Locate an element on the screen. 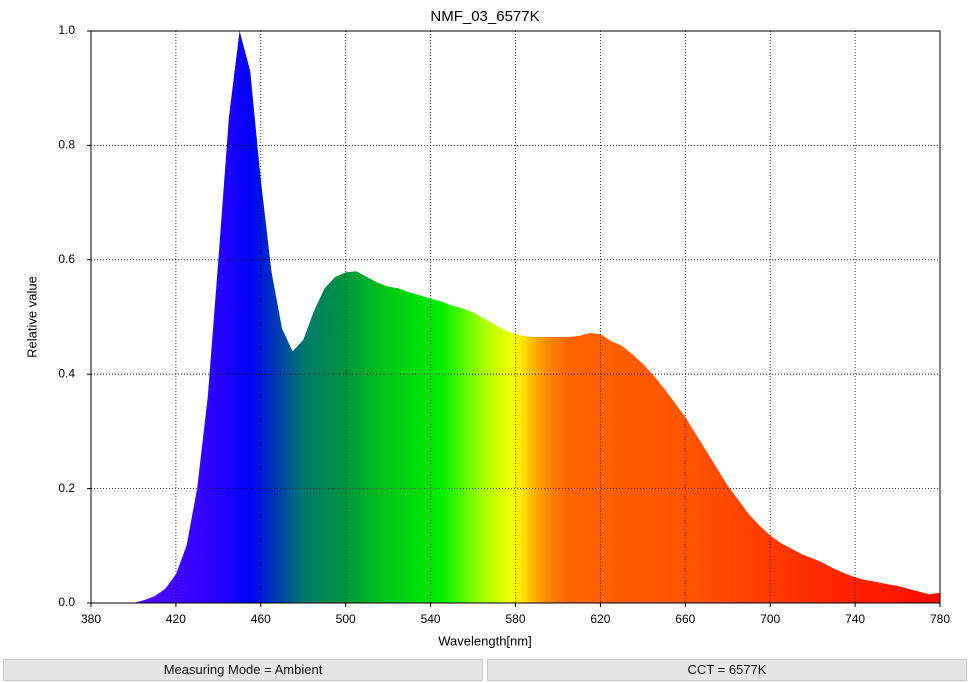 The image size is (970, 683). x-tick-label: 380 is located at coordinates (91, 619).